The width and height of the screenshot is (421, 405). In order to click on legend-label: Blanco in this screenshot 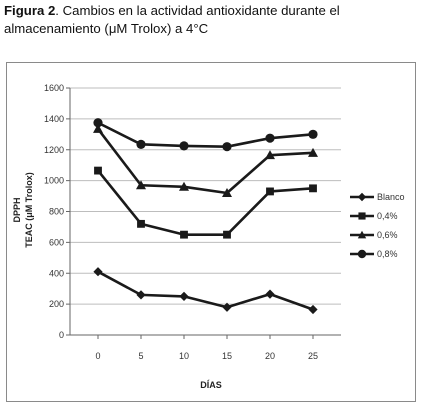, I will do `click(391, 197)`.